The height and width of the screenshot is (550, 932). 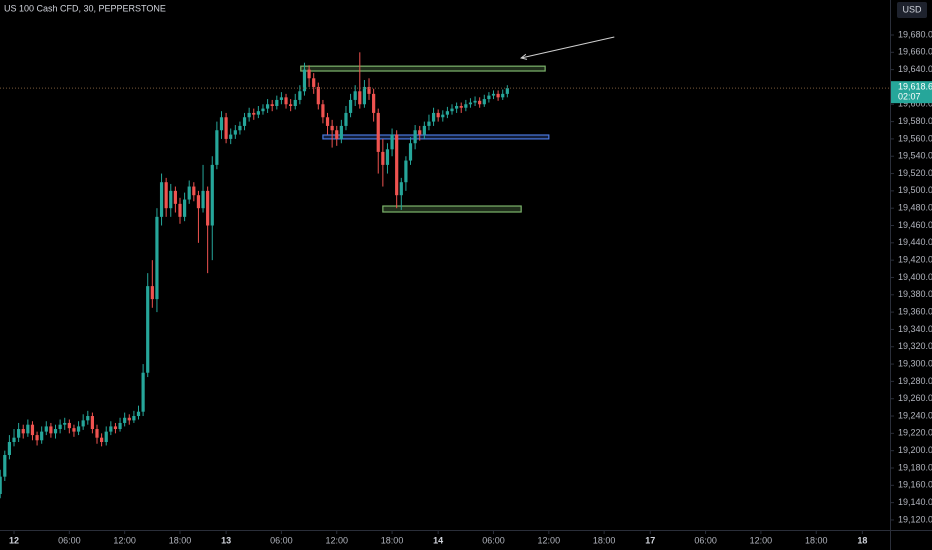 I want to click on x-tick-label: 17, so click(x=650, y=540).